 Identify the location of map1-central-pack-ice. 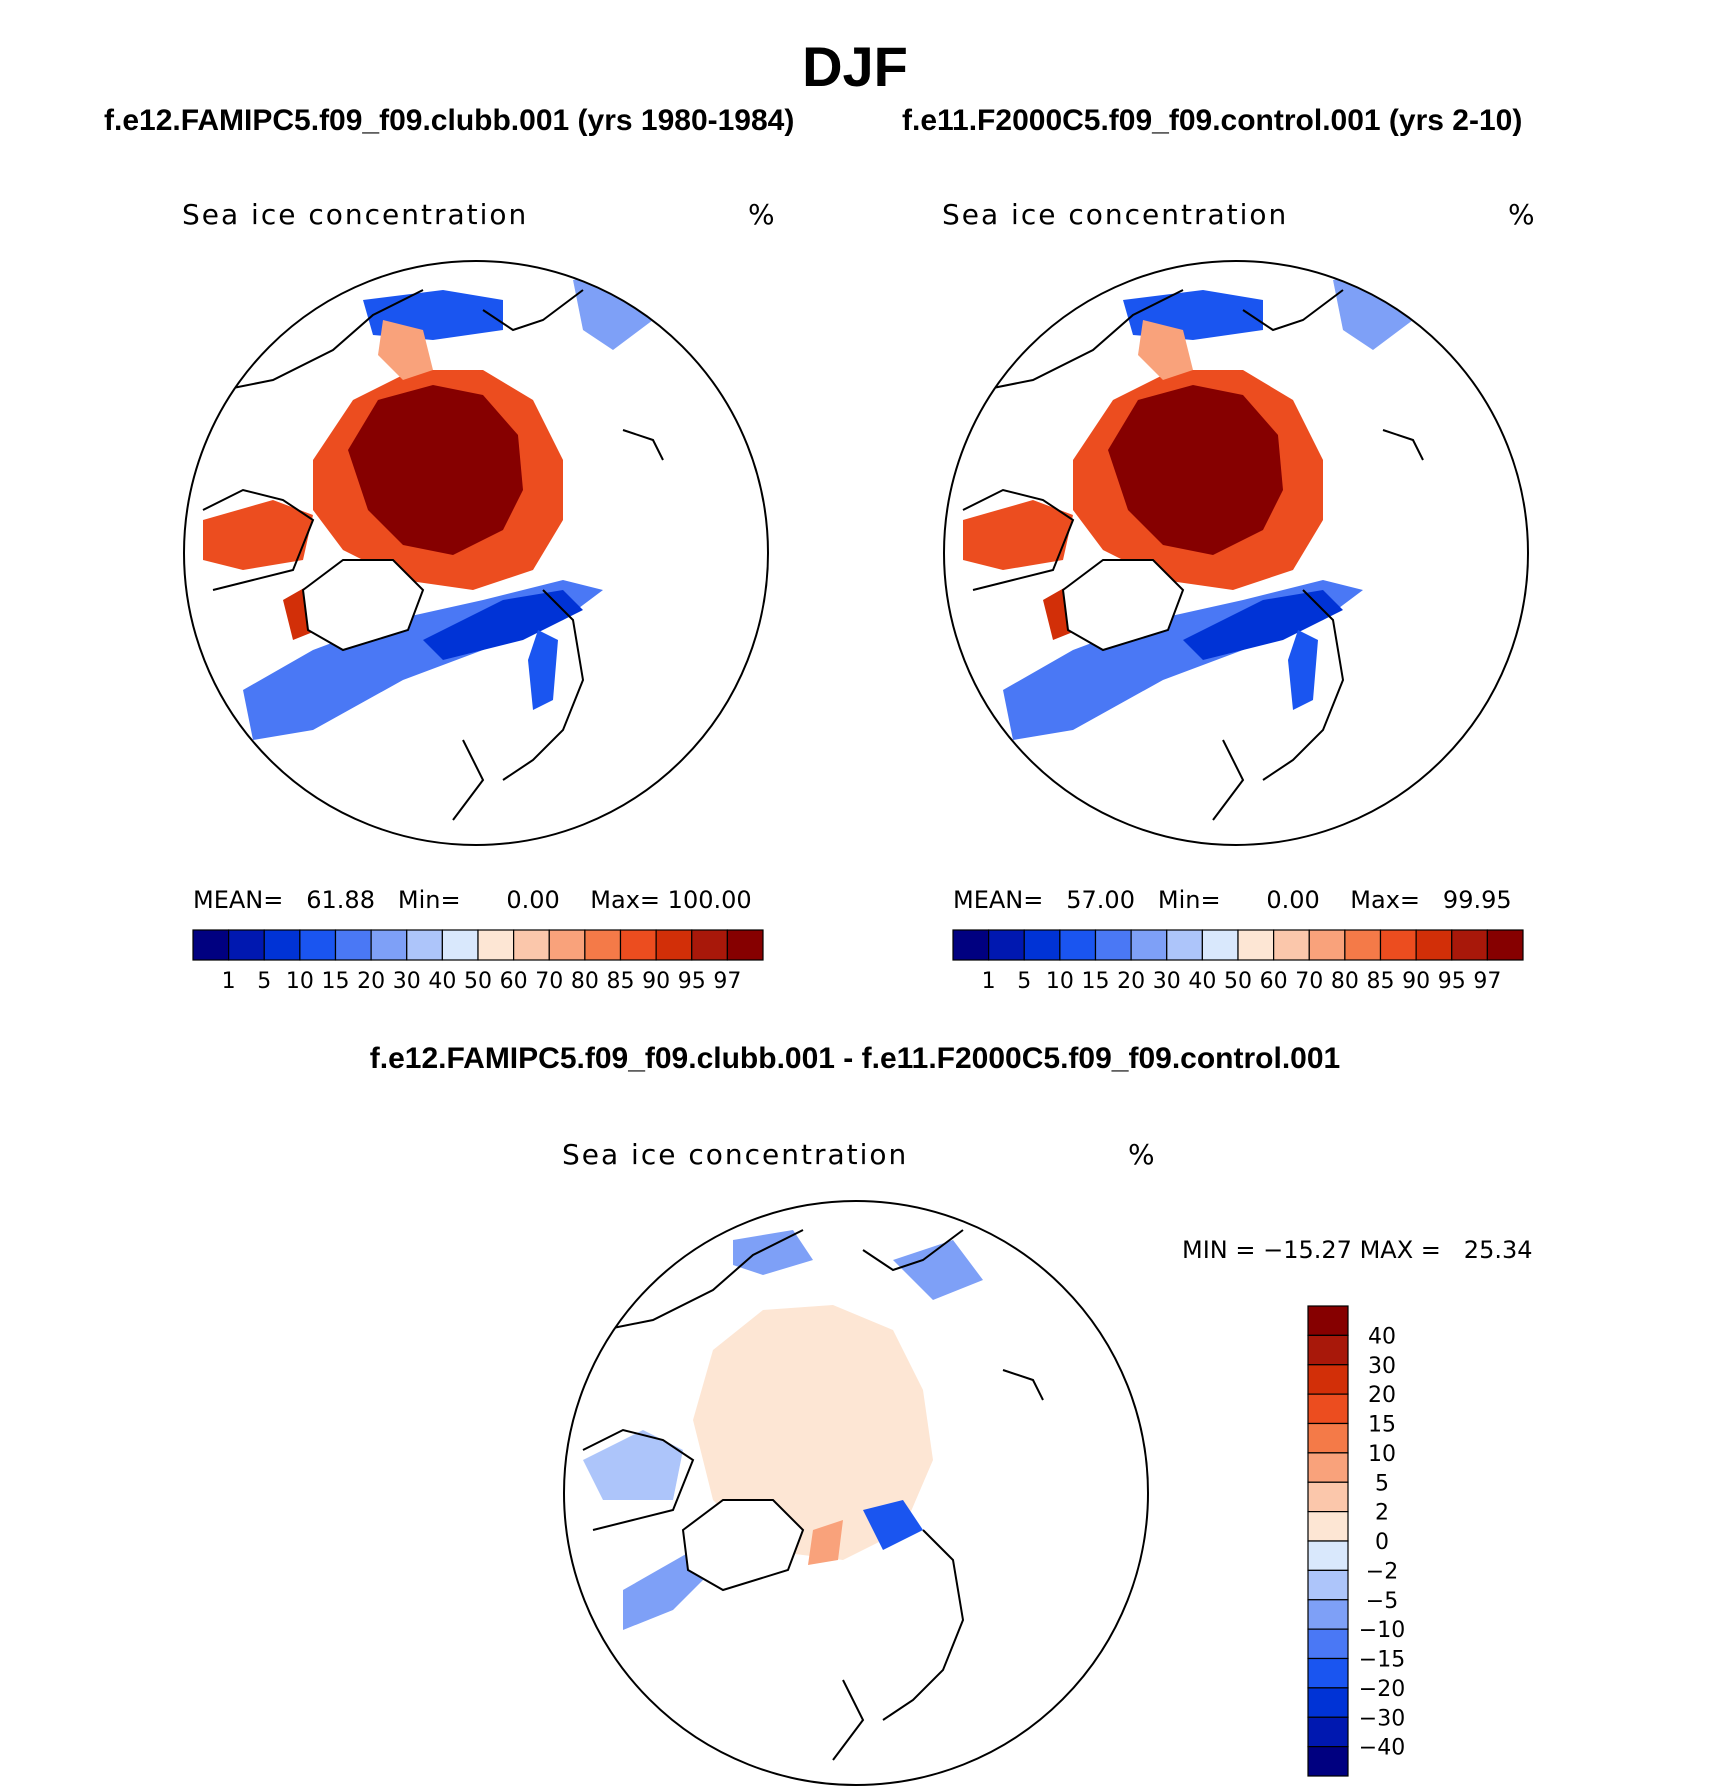
(435, 470).